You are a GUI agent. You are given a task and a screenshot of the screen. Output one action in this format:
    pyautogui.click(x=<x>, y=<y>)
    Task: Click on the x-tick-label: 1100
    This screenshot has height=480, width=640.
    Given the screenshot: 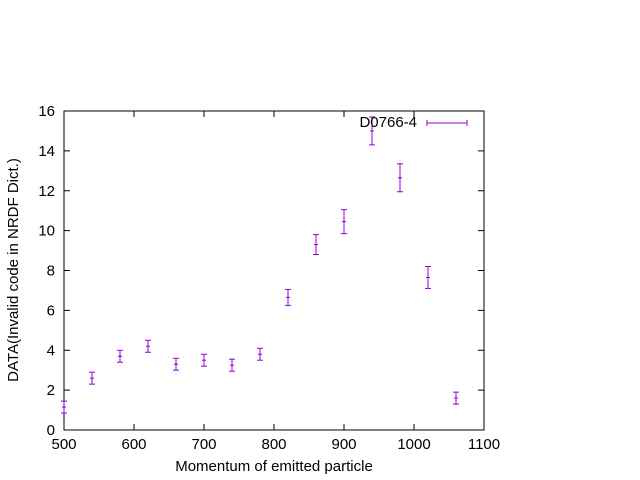 What is the action you would take?
    pyautogui.click(x=484, y=444)
    